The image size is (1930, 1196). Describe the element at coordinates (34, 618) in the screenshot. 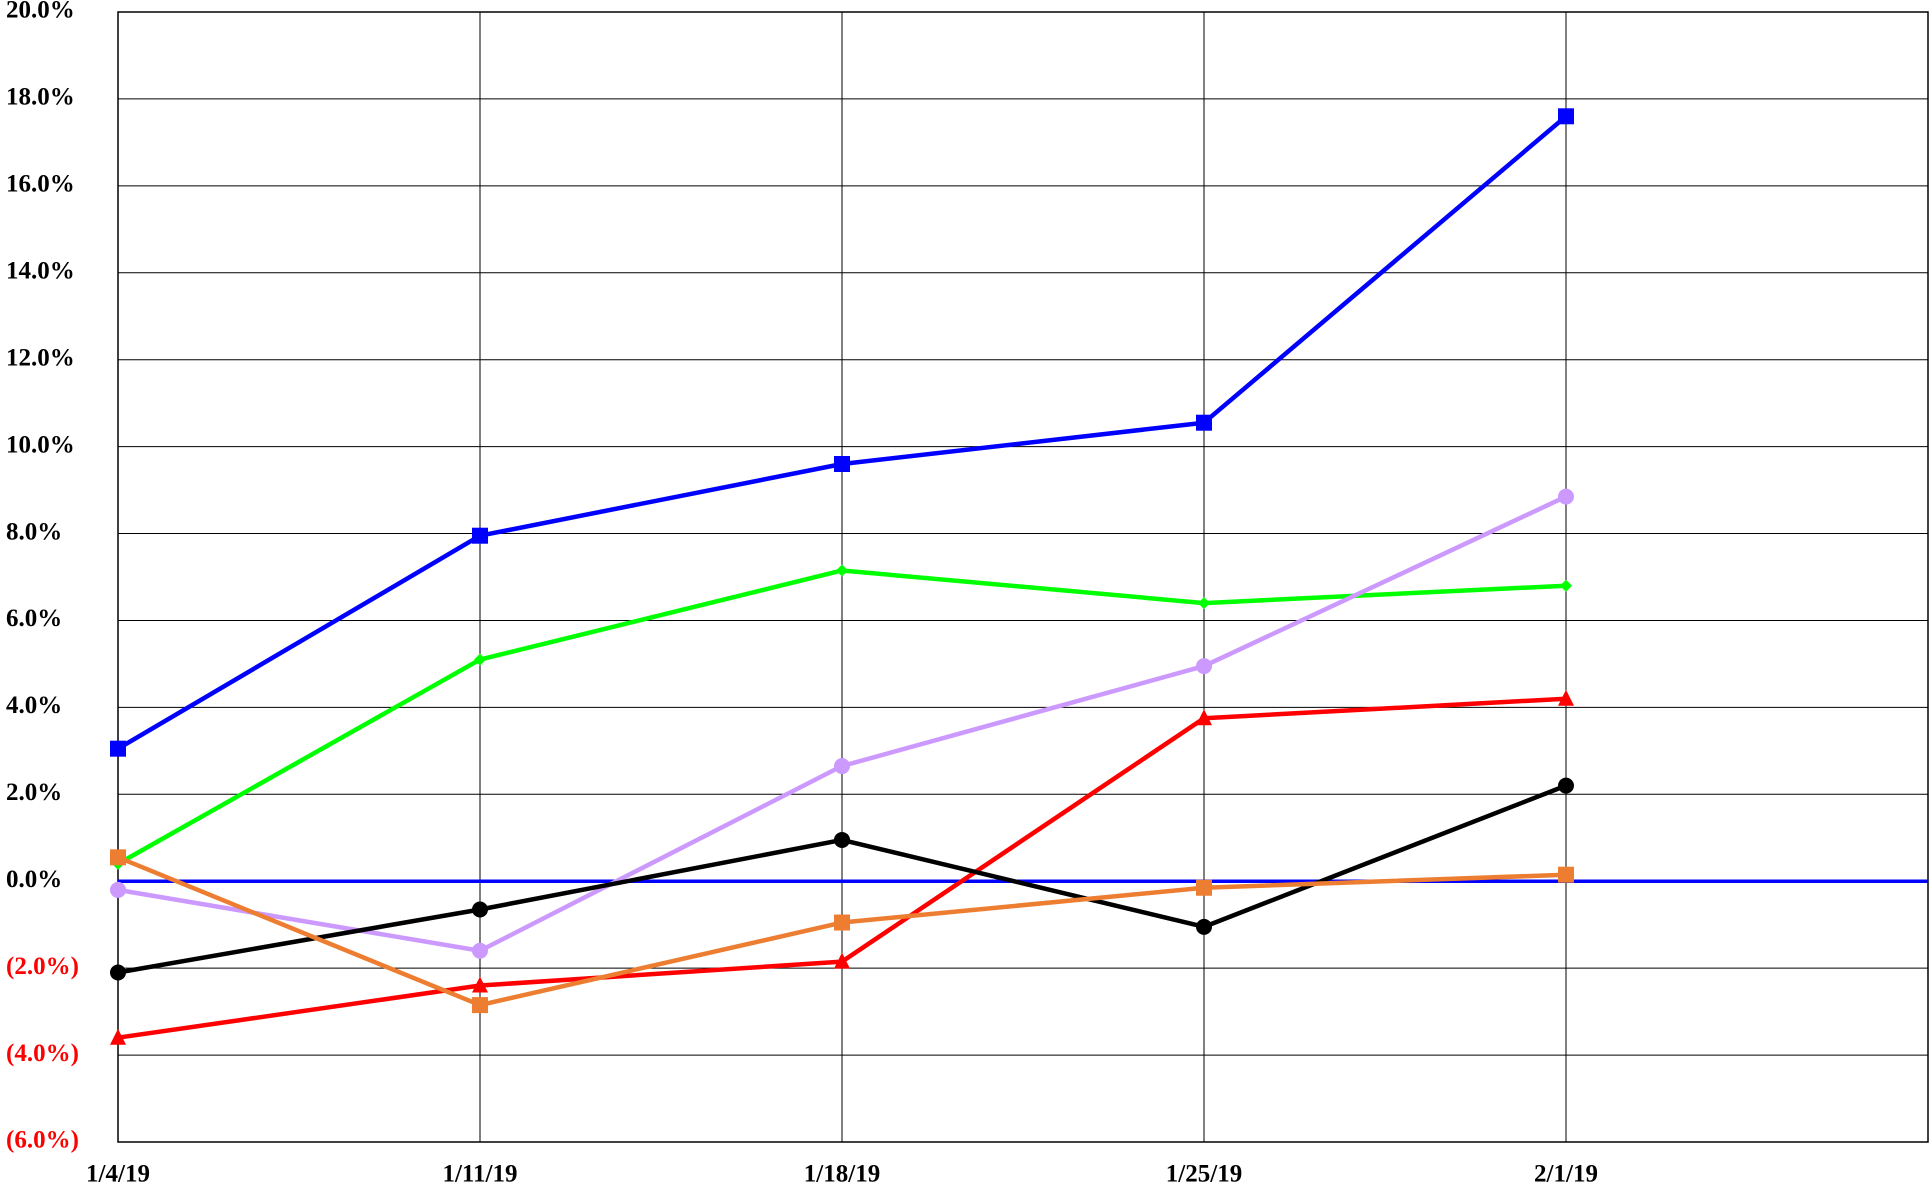

I see `y-tick-label: 6.0%` at that location.